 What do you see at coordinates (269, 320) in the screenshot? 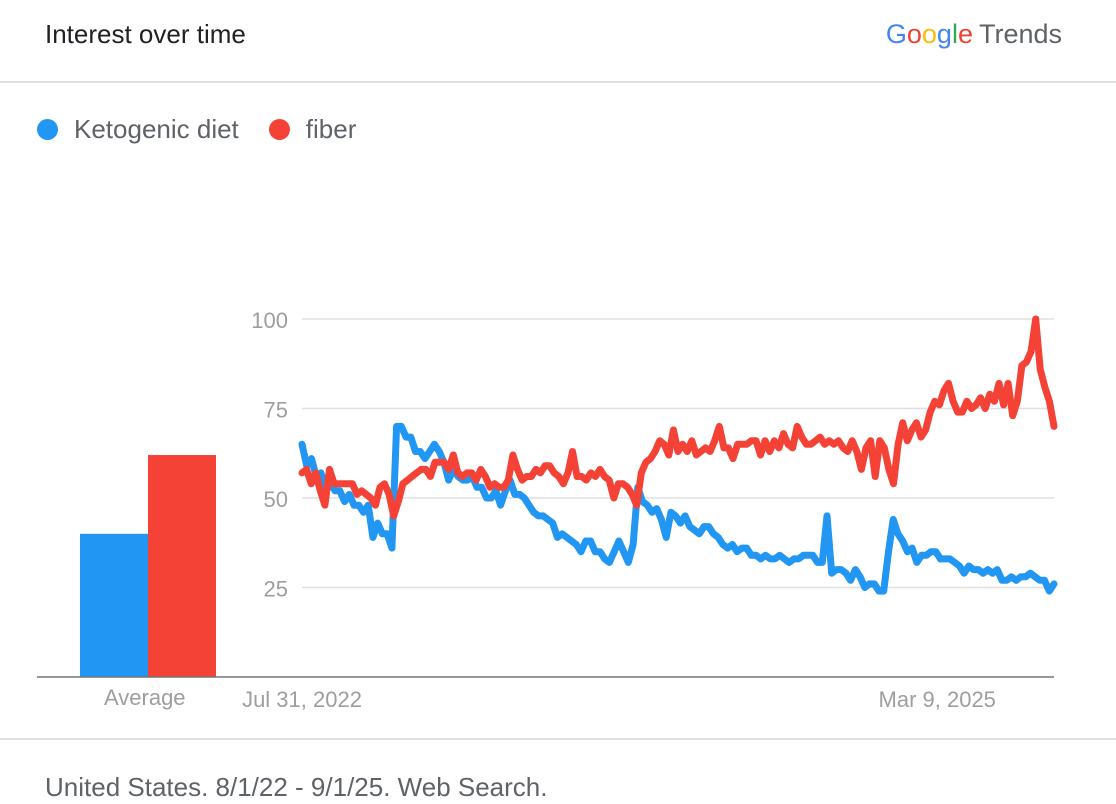
I see `y-tick-label-100: 100` at bounding box center [269, 320].